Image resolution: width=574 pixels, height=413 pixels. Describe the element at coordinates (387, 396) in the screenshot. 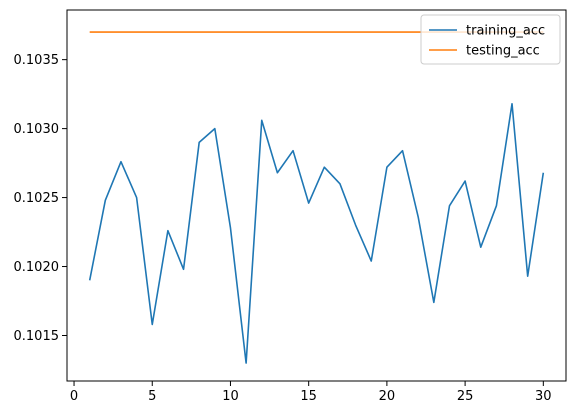

I see `x-tick-label: 20` at that location.